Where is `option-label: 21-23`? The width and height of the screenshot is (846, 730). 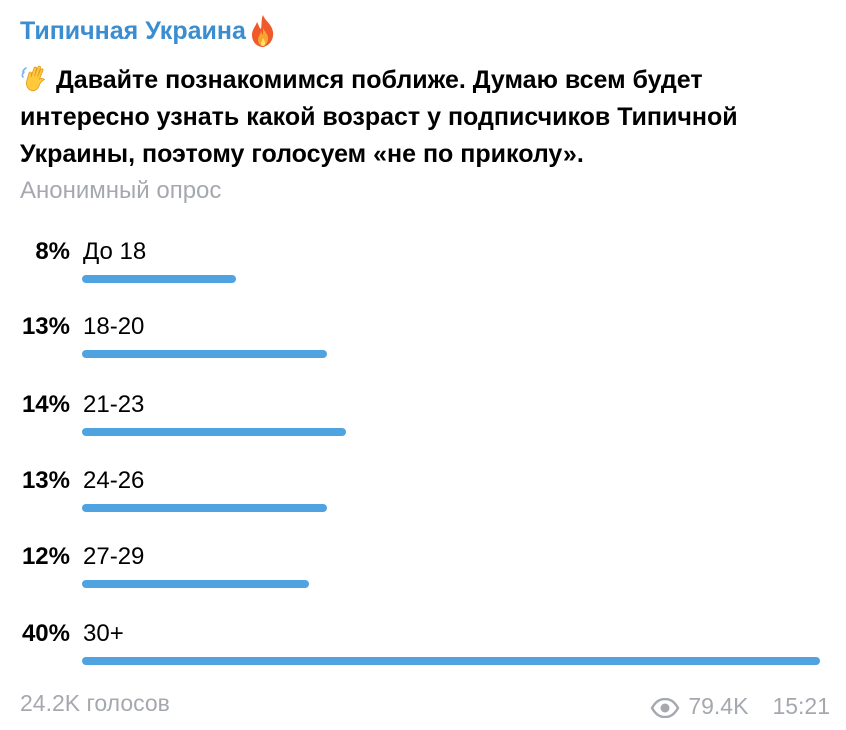
option-label: 21-23 is located at coordinates (114, 404).